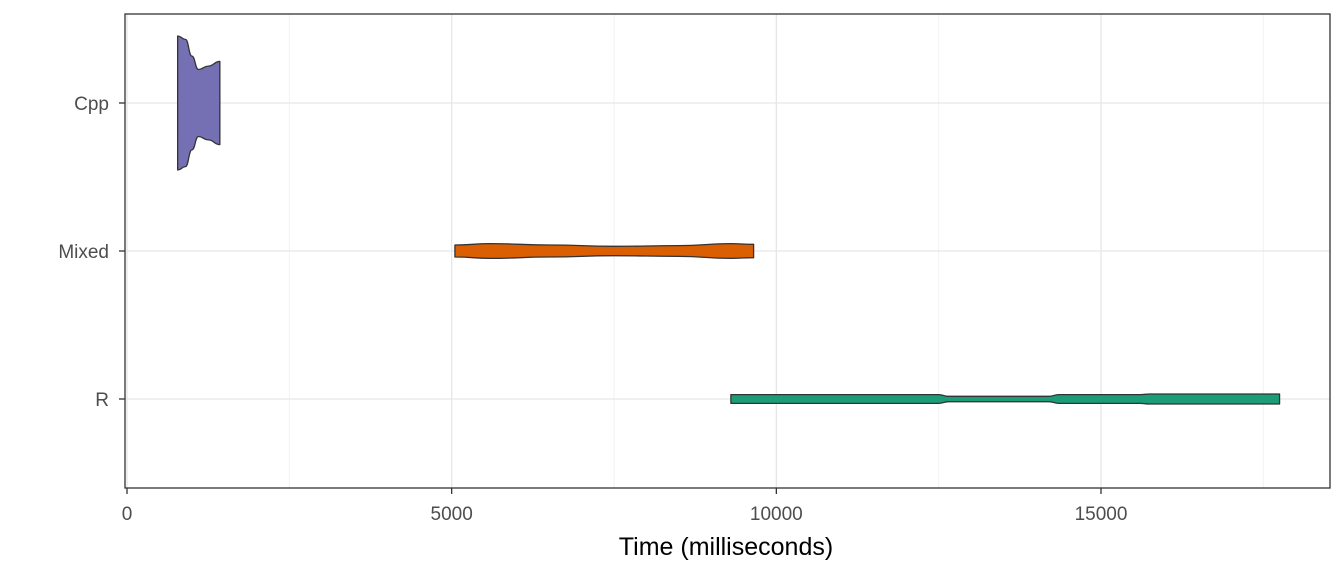 The height and width of the screenshot is (576, 1344). I want to click on x-axis: 0 5000 10000 15000, so click(625, 506).